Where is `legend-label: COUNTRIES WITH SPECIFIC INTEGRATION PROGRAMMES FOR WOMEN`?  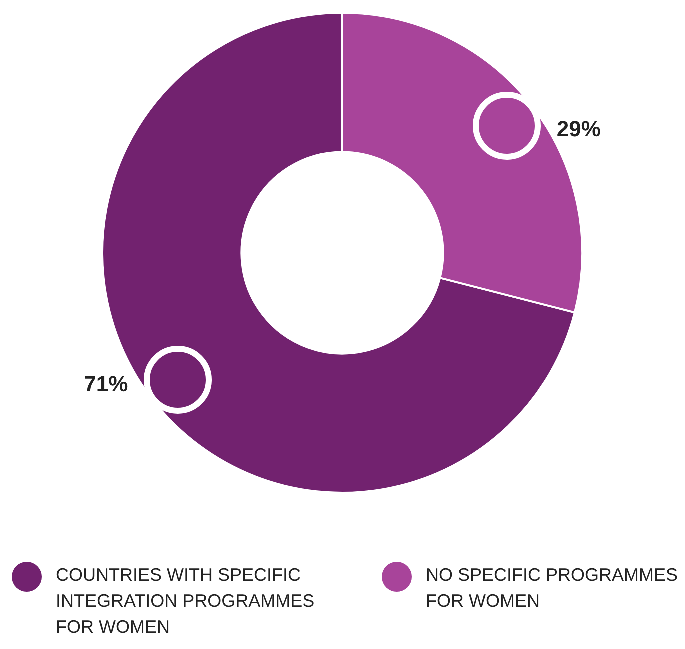
legend-label: COUNTRIES WITH SPECIFIC INTEGRATION PROGRAMMES FOR WOMEN is located at coordinates (186, 601).